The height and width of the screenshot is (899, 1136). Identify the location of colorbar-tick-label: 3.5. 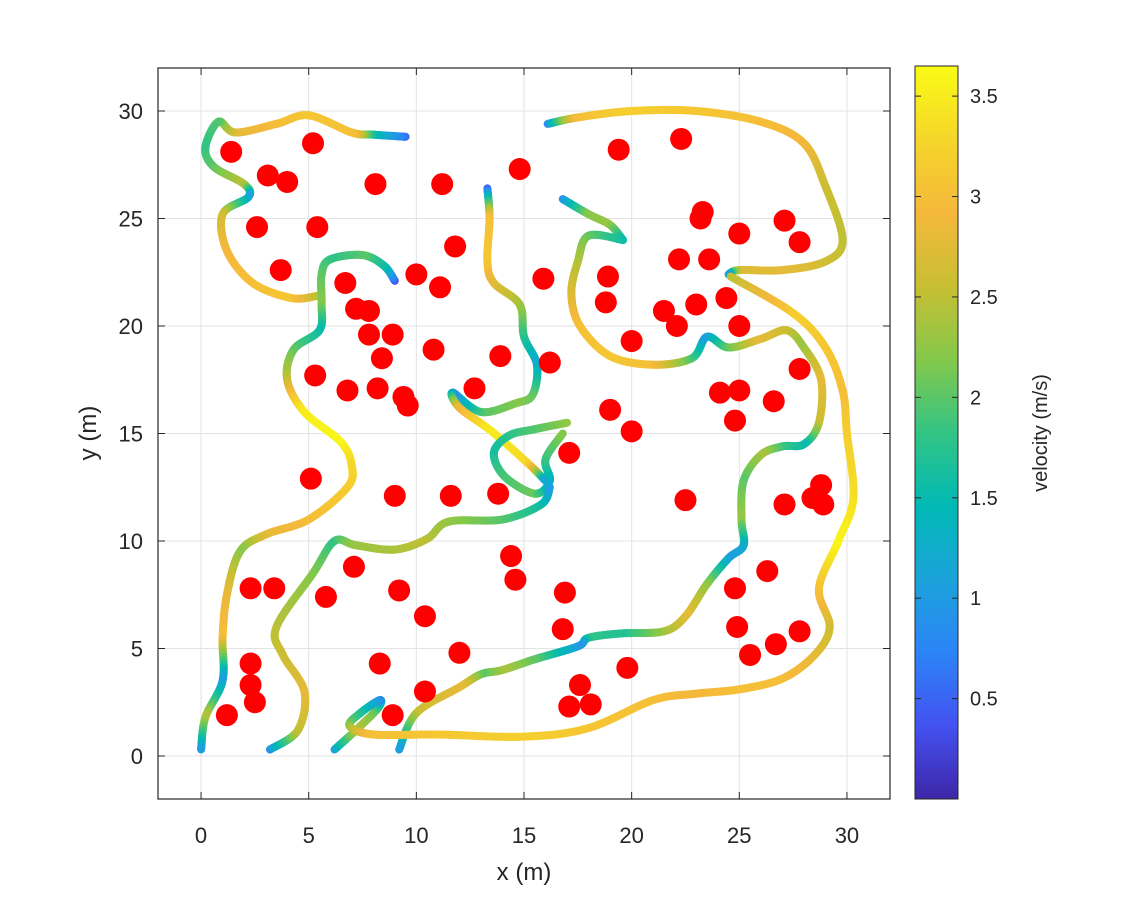
(984, 97).